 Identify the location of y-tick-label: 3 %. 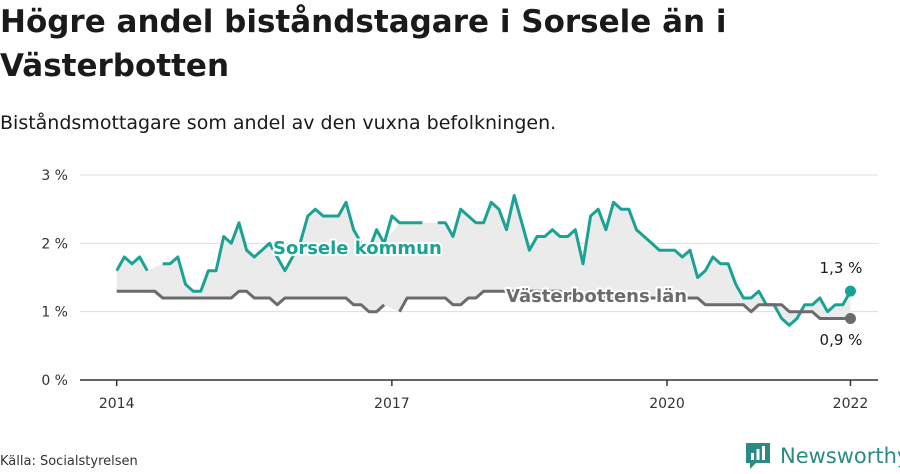
(54, 176).